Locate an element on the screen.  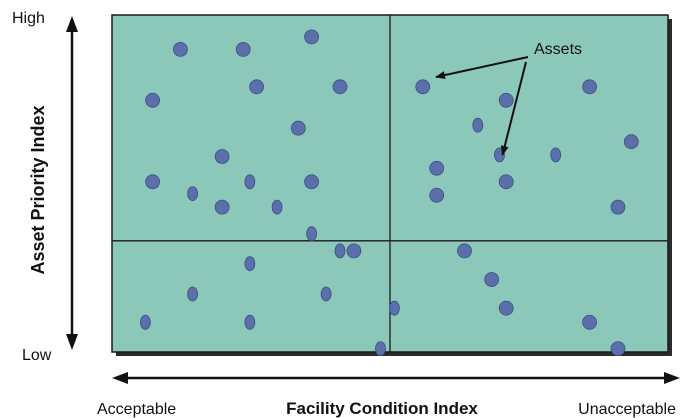
y-axis-high-label: High is located at coordinates (28, 18).